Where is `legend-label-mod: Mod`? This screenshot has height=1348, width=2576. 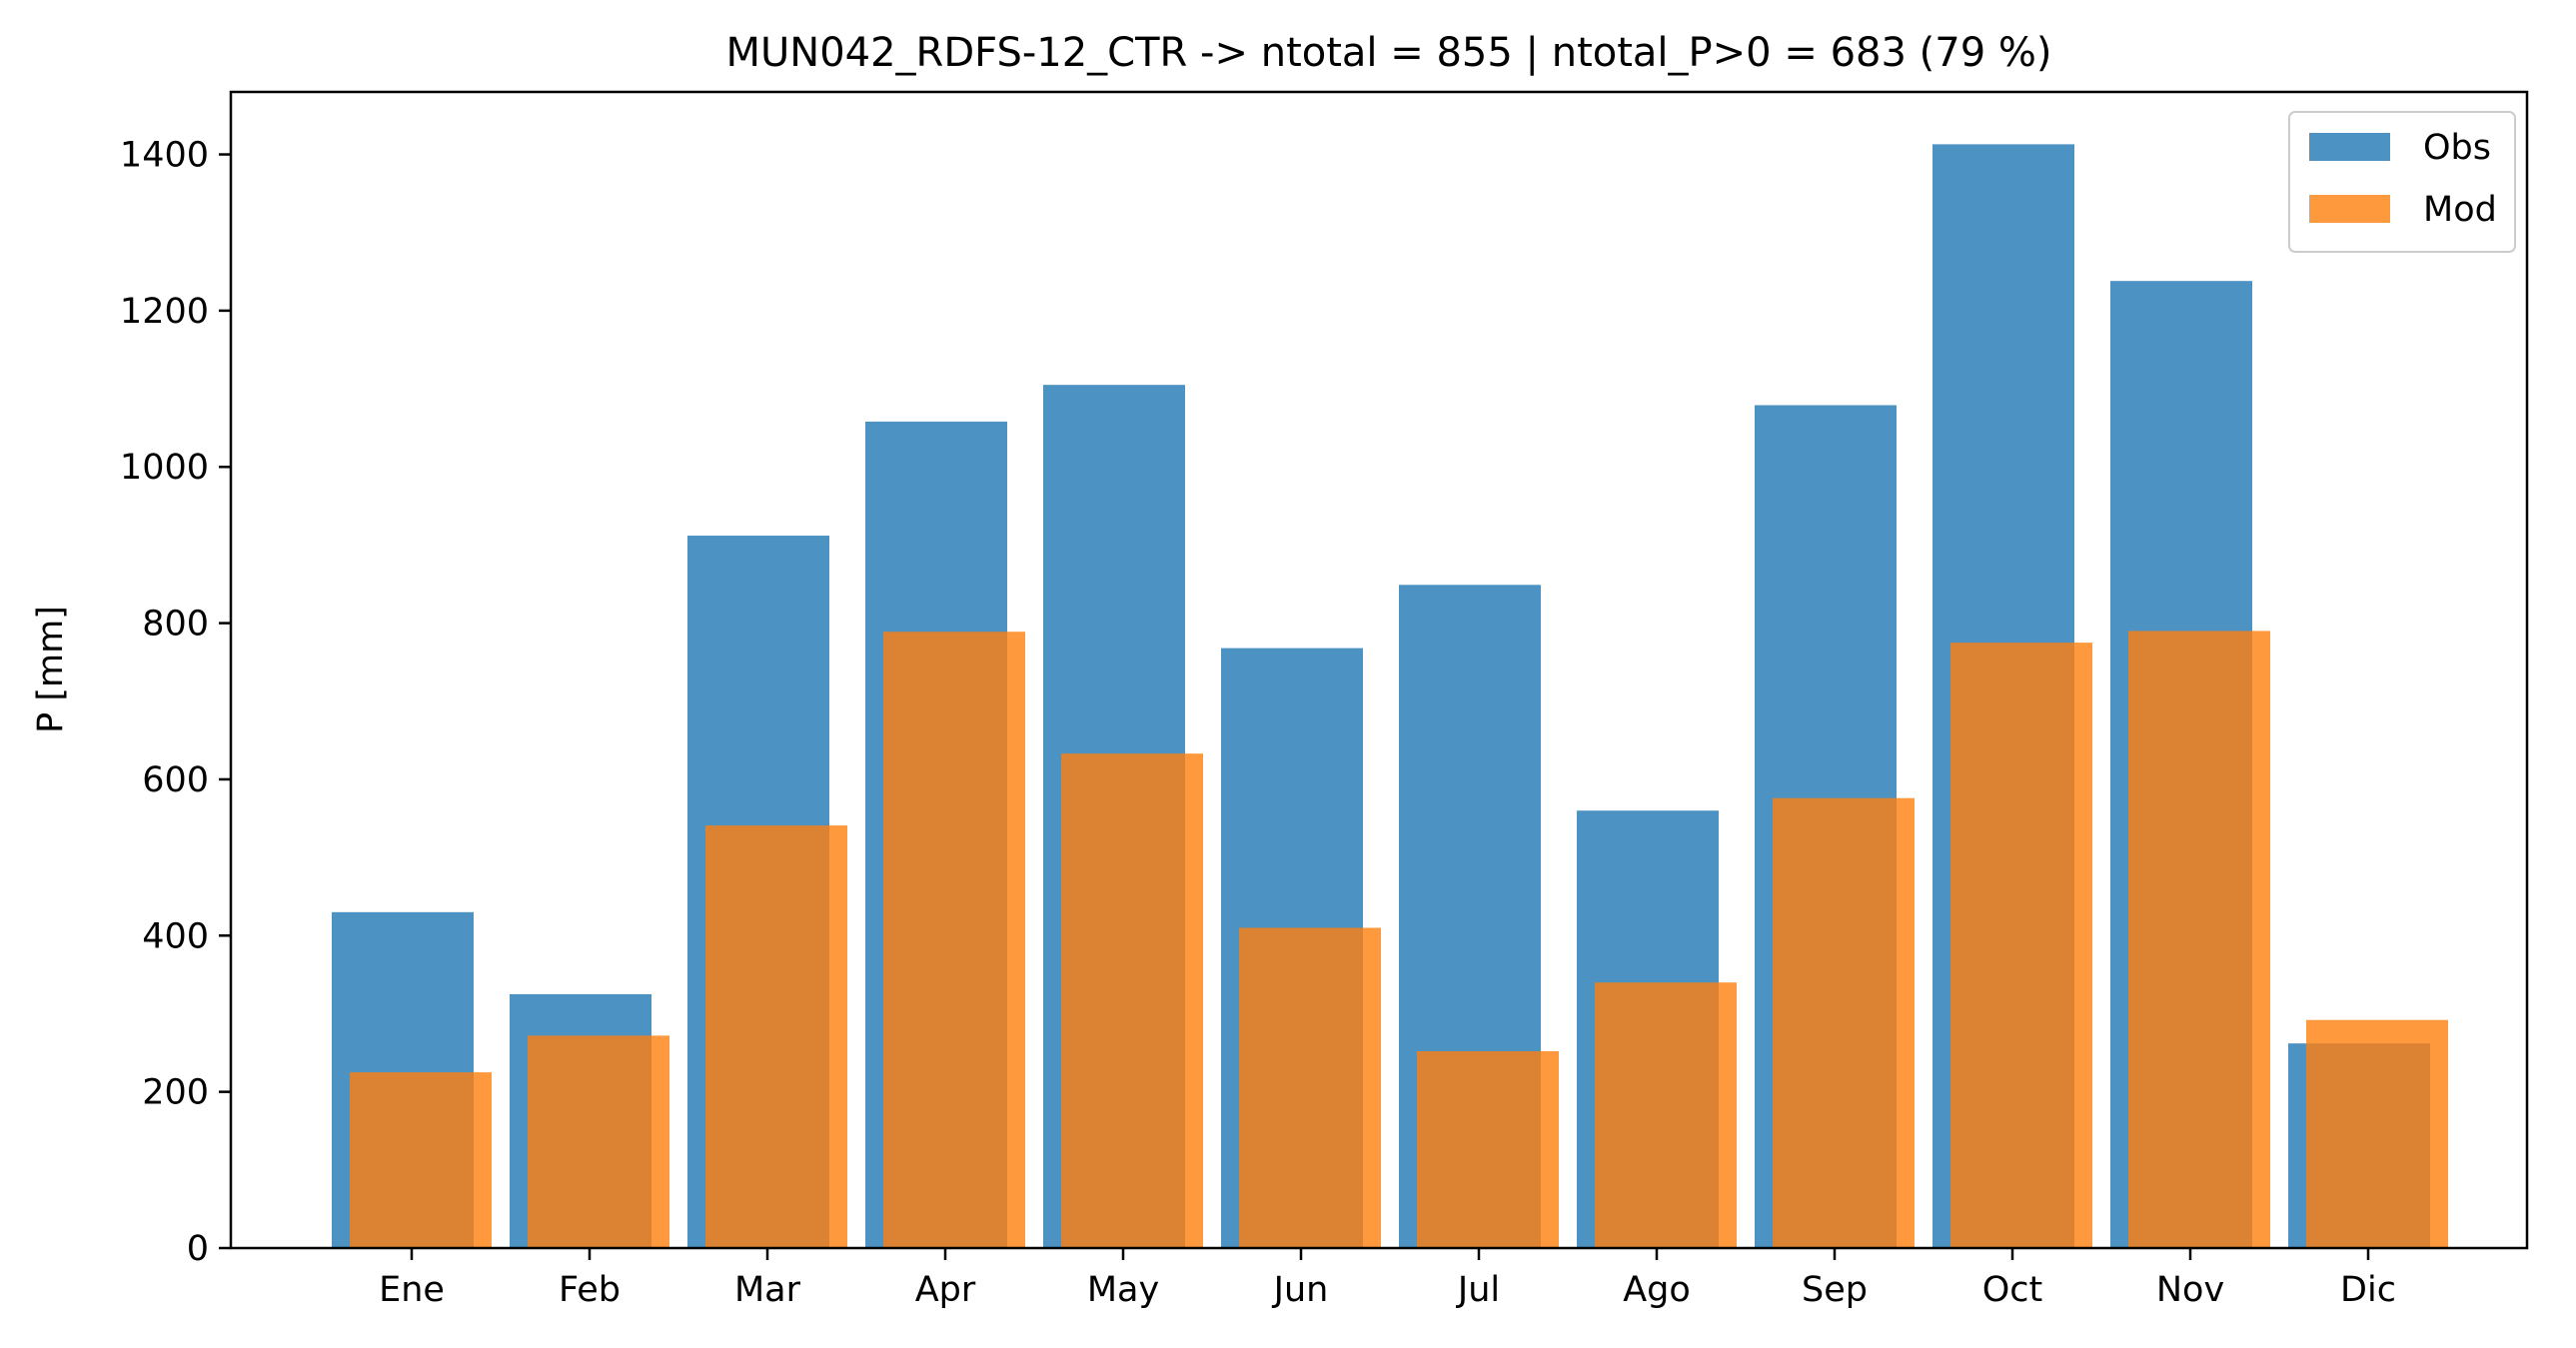
legend-label-mod: Mod is located at coordinates (2460, 210).